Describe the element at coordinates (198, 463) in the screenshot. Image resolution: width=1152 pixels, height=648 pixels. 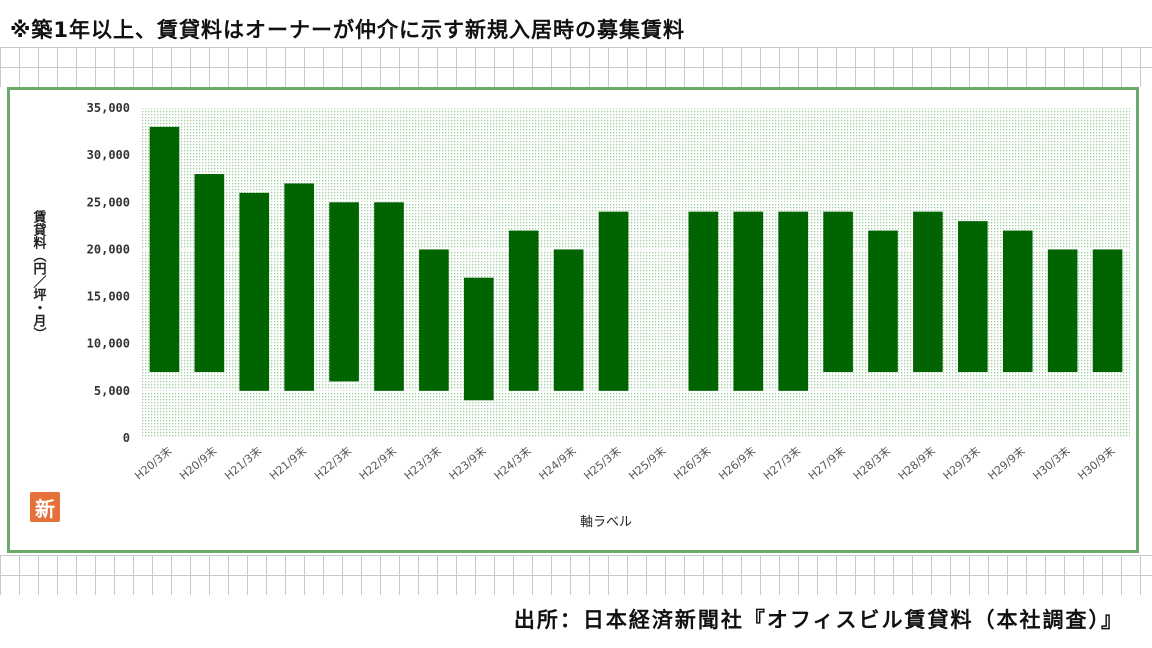
I see `x-tick-label: H20/9末` at that location.